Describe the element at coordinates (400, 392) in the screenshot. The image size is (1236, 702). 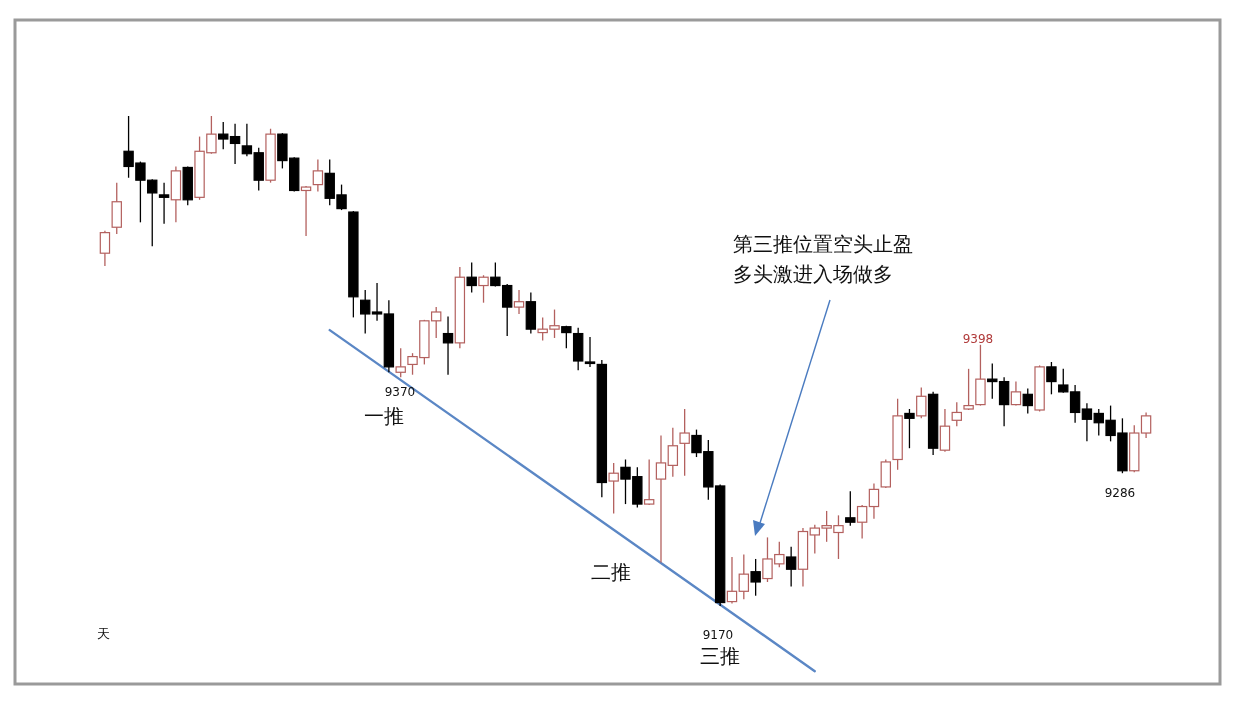
I see `annotation: 9370` at that location.